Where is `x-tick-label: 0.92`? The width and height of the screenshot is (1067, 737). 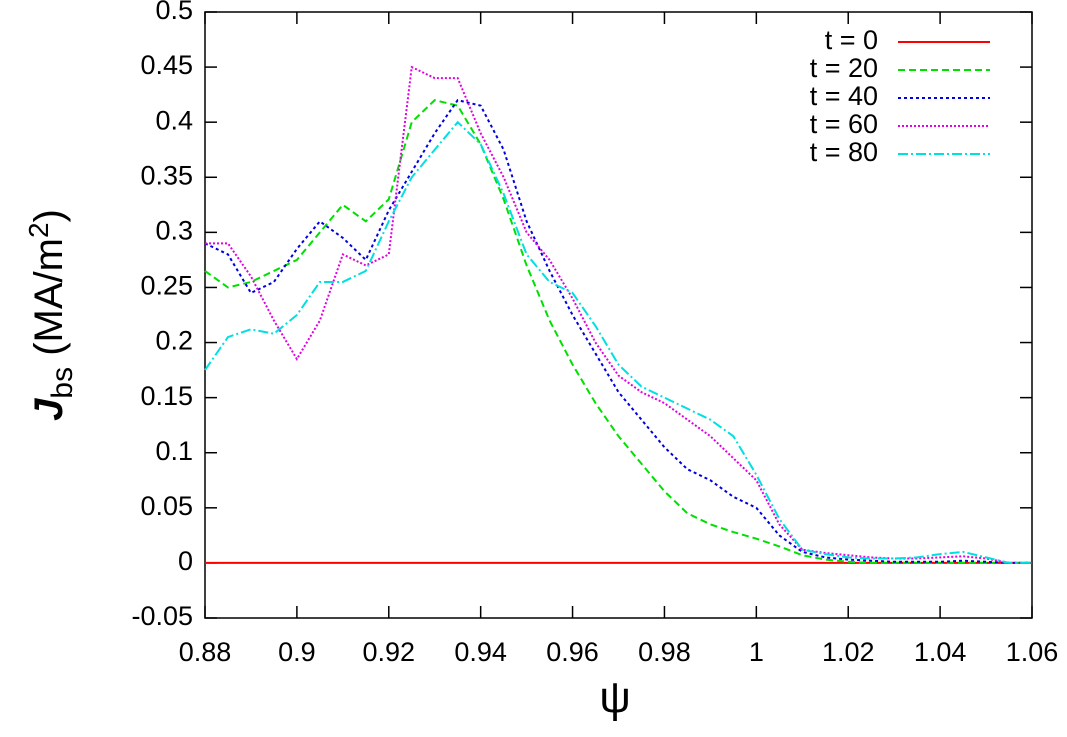
x-tick-label: 0.92 is located at coordinates (388, 652).